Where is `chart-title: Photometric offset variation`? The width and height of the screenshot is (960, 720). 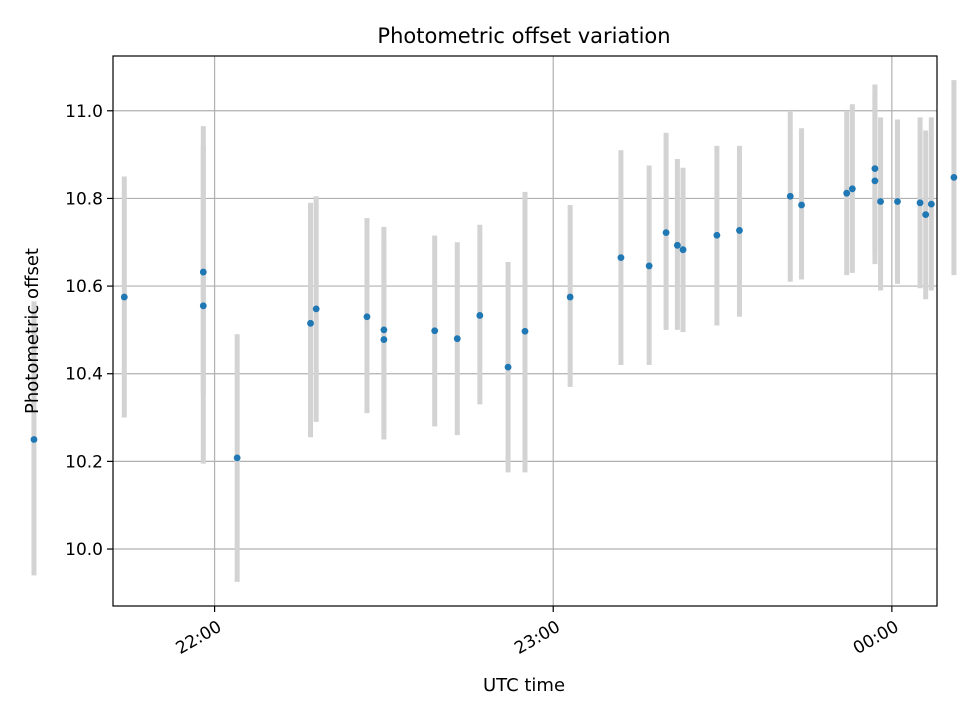
chart-title: Photometric offset variation is located at coordinates (523, 36).